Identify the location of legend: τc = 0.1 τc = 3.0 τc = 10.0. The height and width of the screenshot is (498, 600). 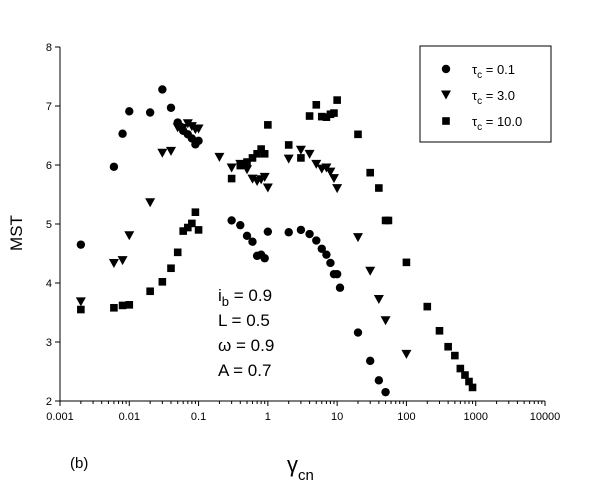
(485, 94).